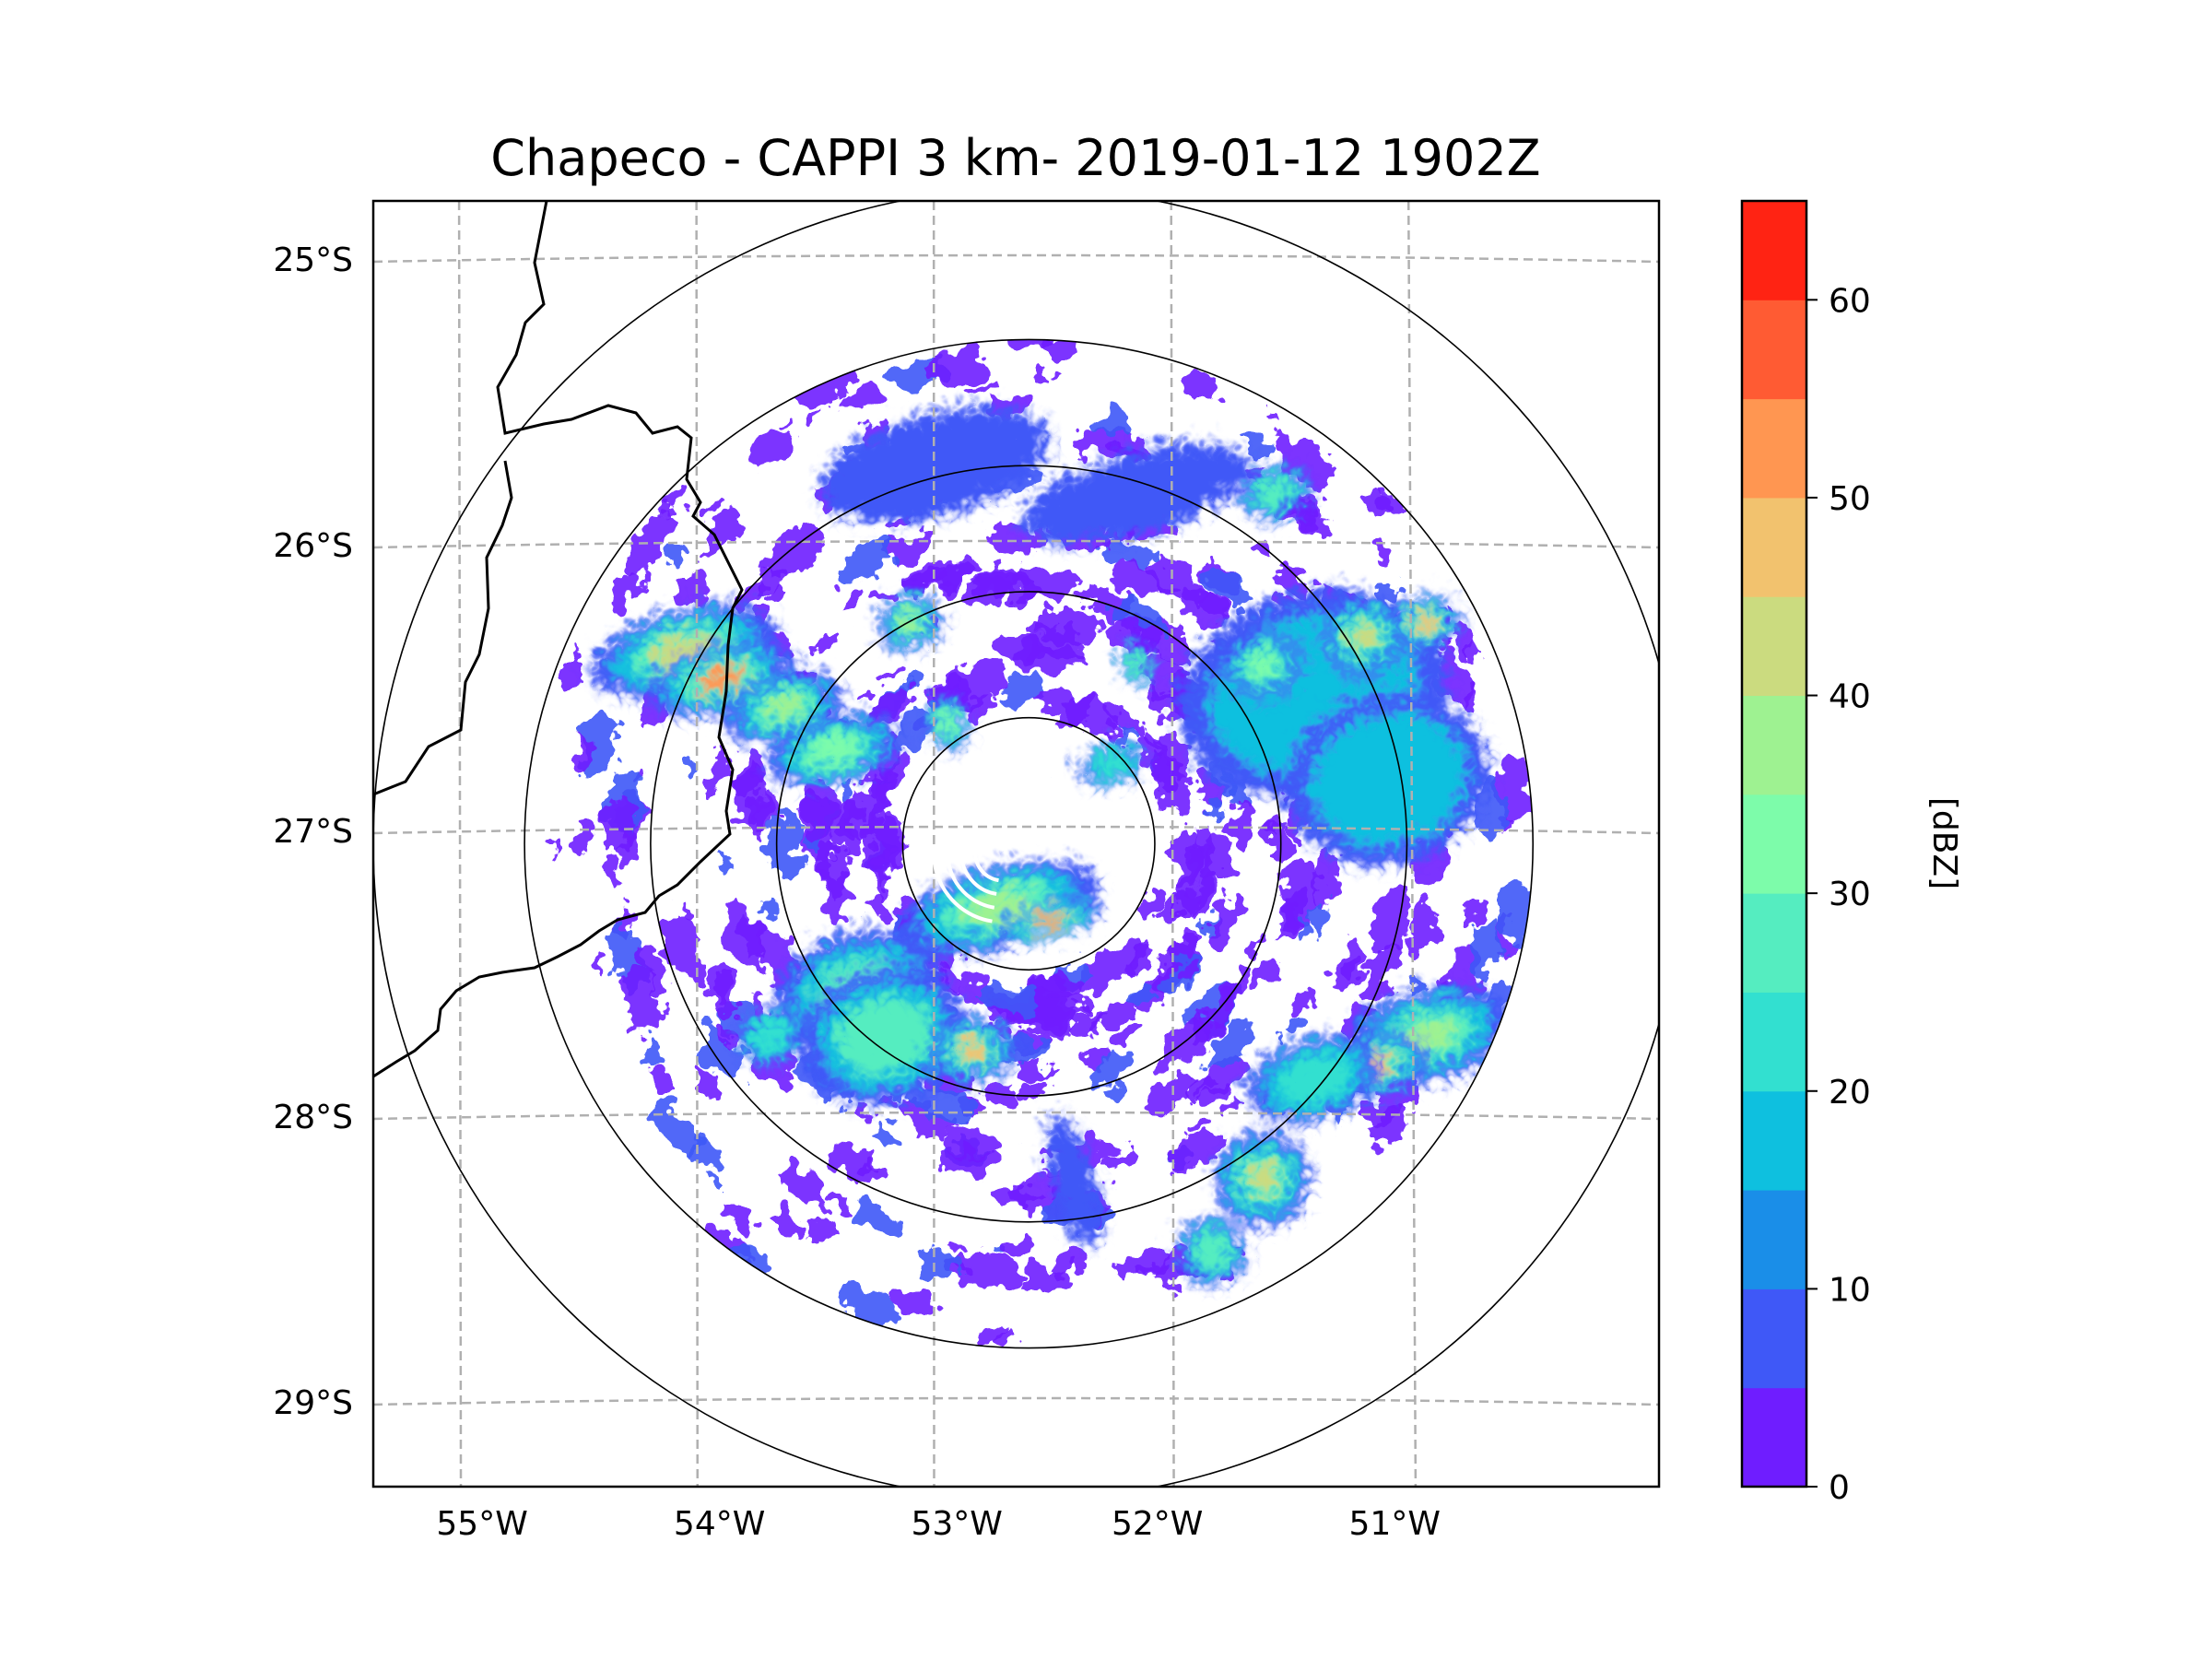 Image resolution: width=2212 pixels, height=1659 pixels. What do you see at coordinates (313, 1403) in the screenshot?
I see `lat-tick-label: 29°S` at bounding box center [313, 1403].